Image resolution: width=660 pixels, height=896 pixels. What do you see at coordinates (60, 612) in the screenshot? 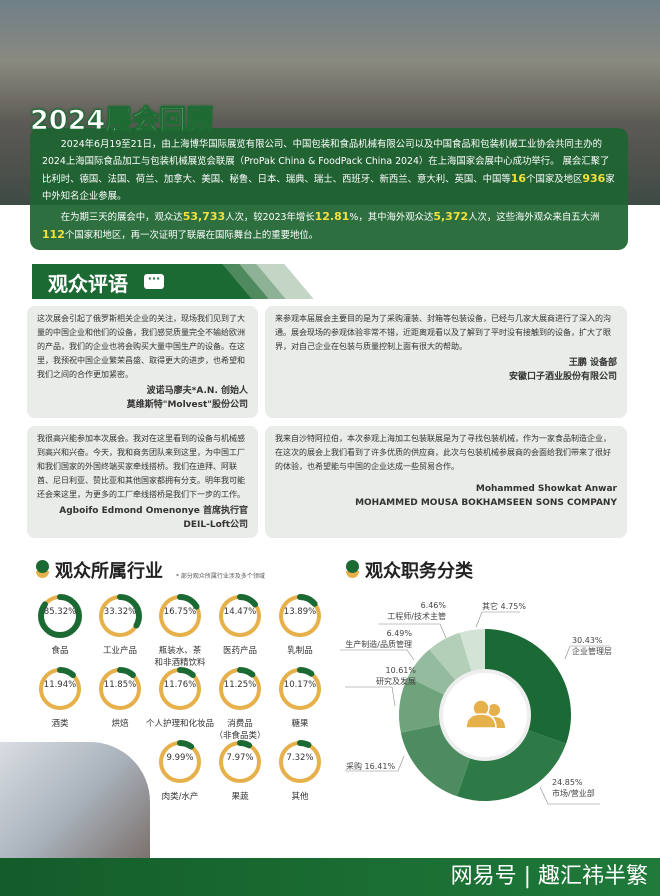
I see `industry-value: 85.32%` at bounding box center [60, 612].